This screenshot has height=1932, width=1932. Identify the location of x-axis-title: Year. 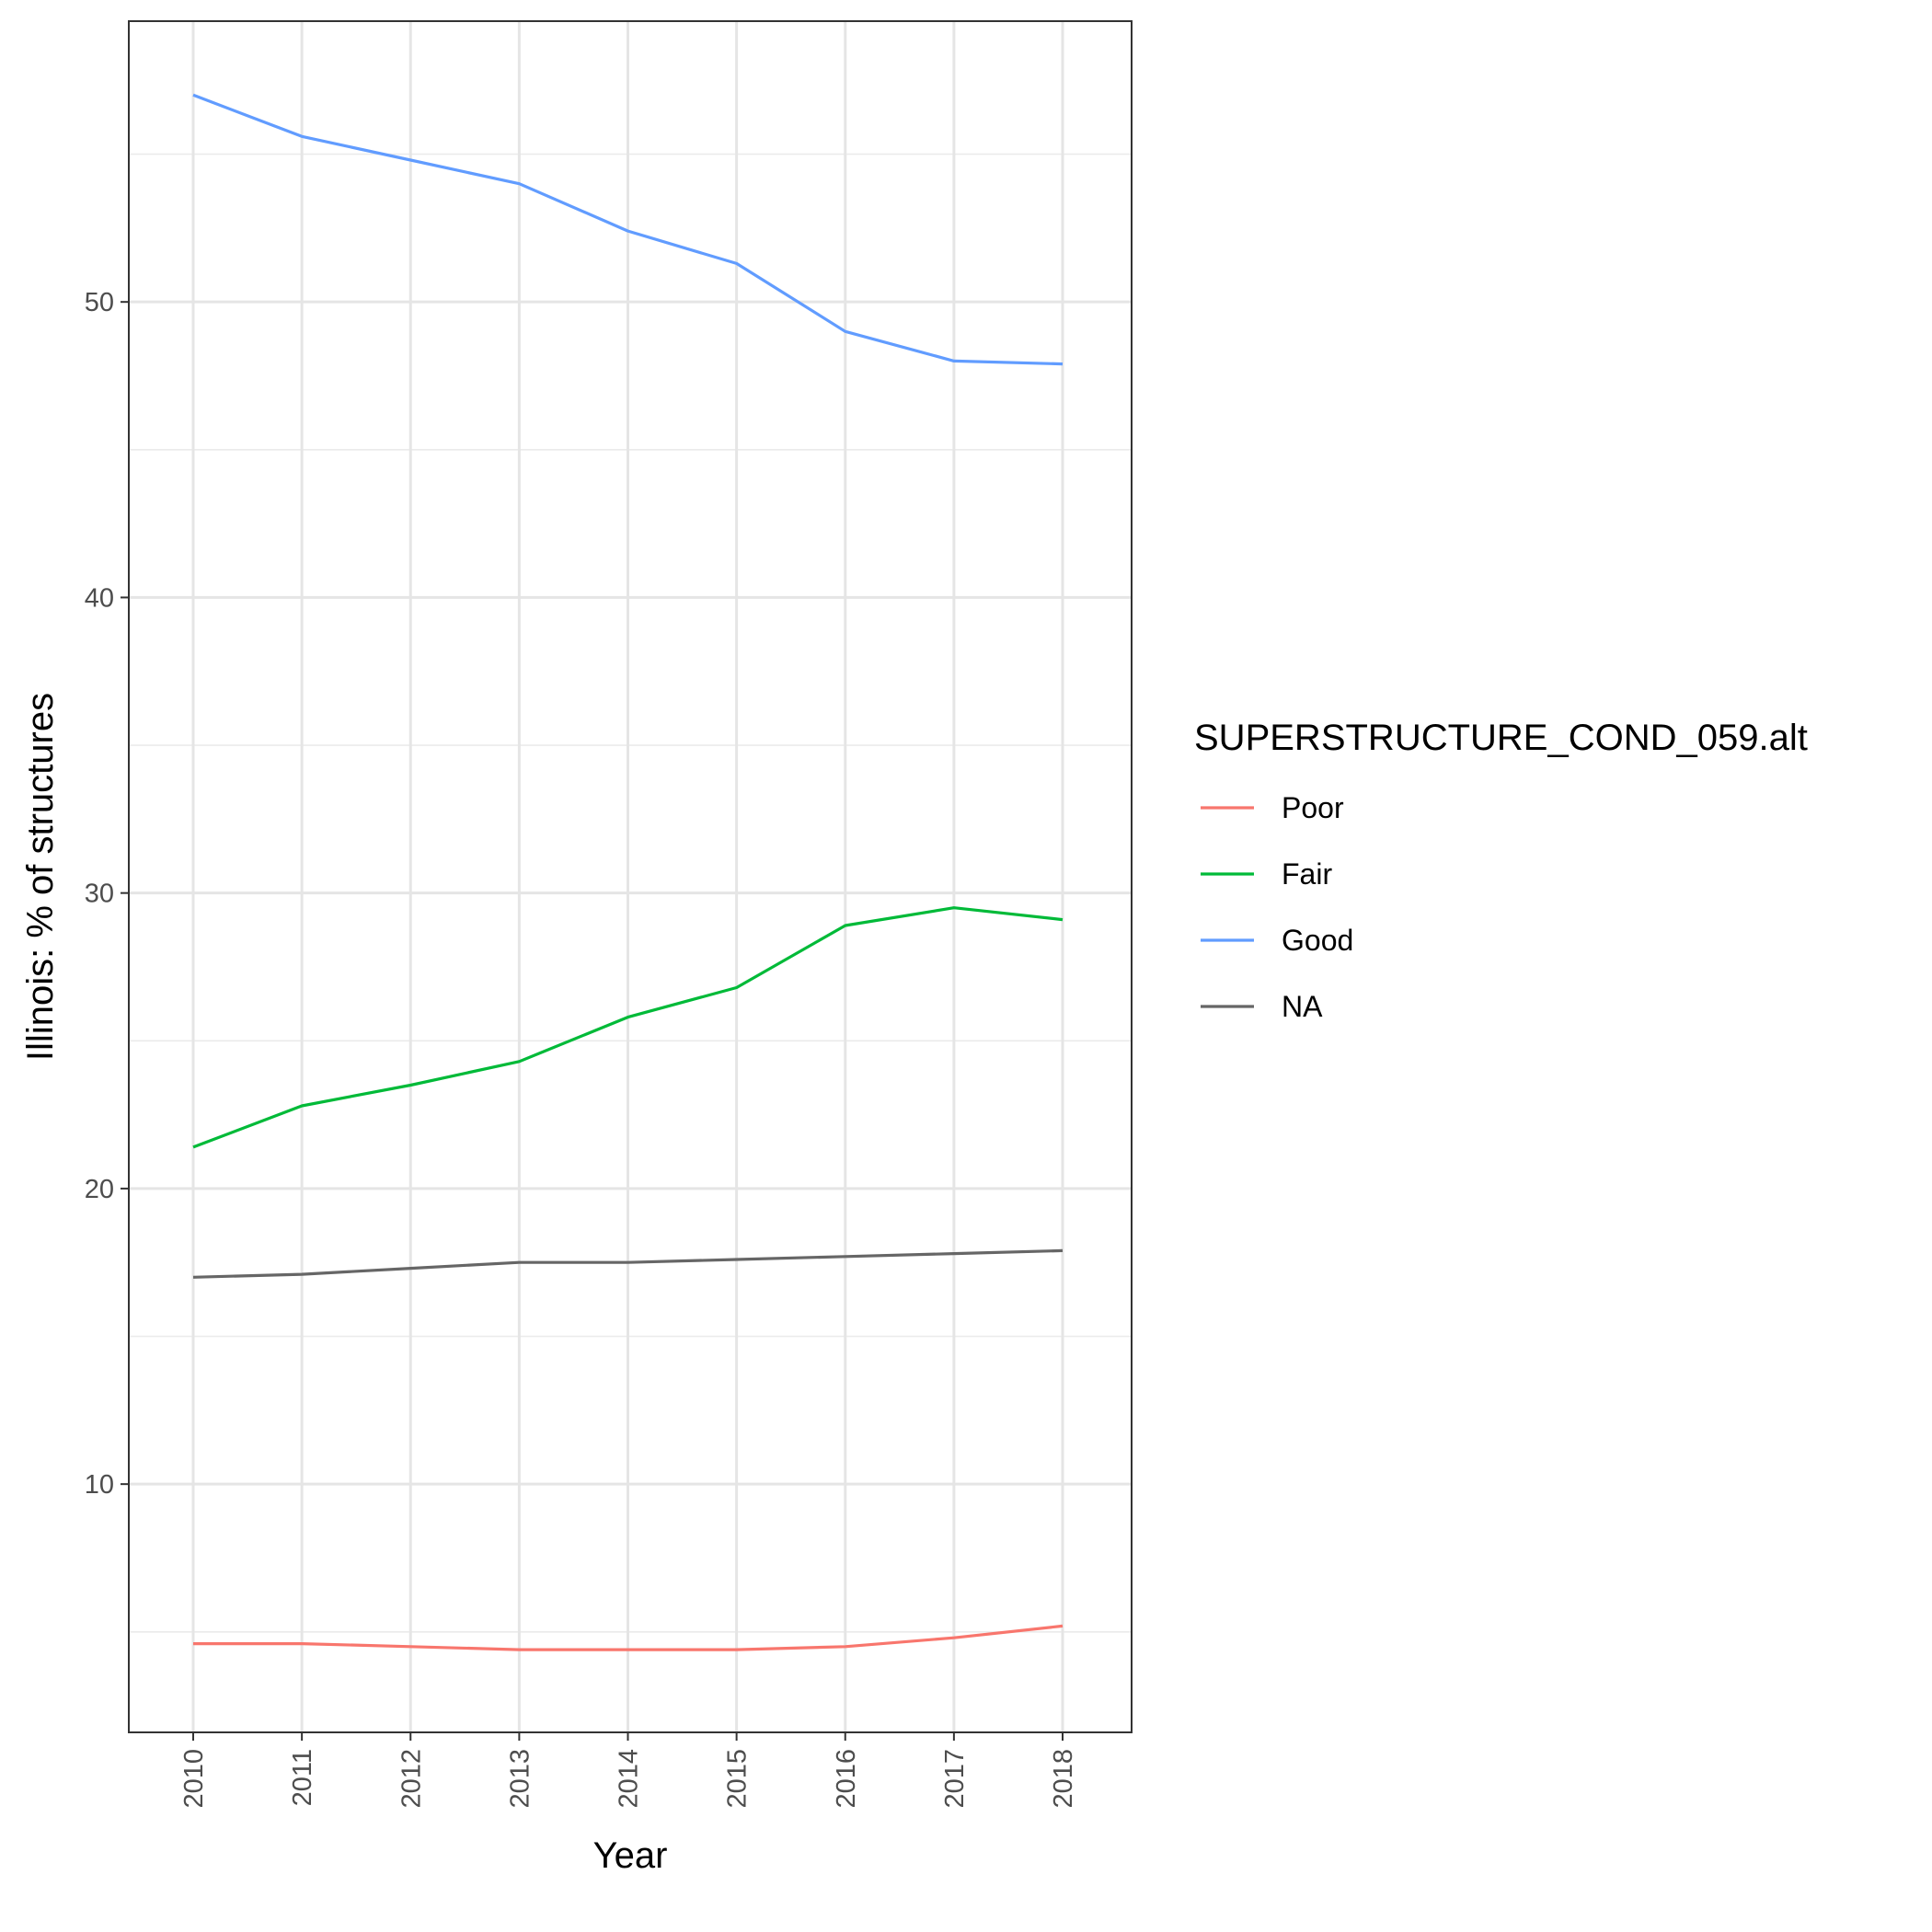
(630, 1855).